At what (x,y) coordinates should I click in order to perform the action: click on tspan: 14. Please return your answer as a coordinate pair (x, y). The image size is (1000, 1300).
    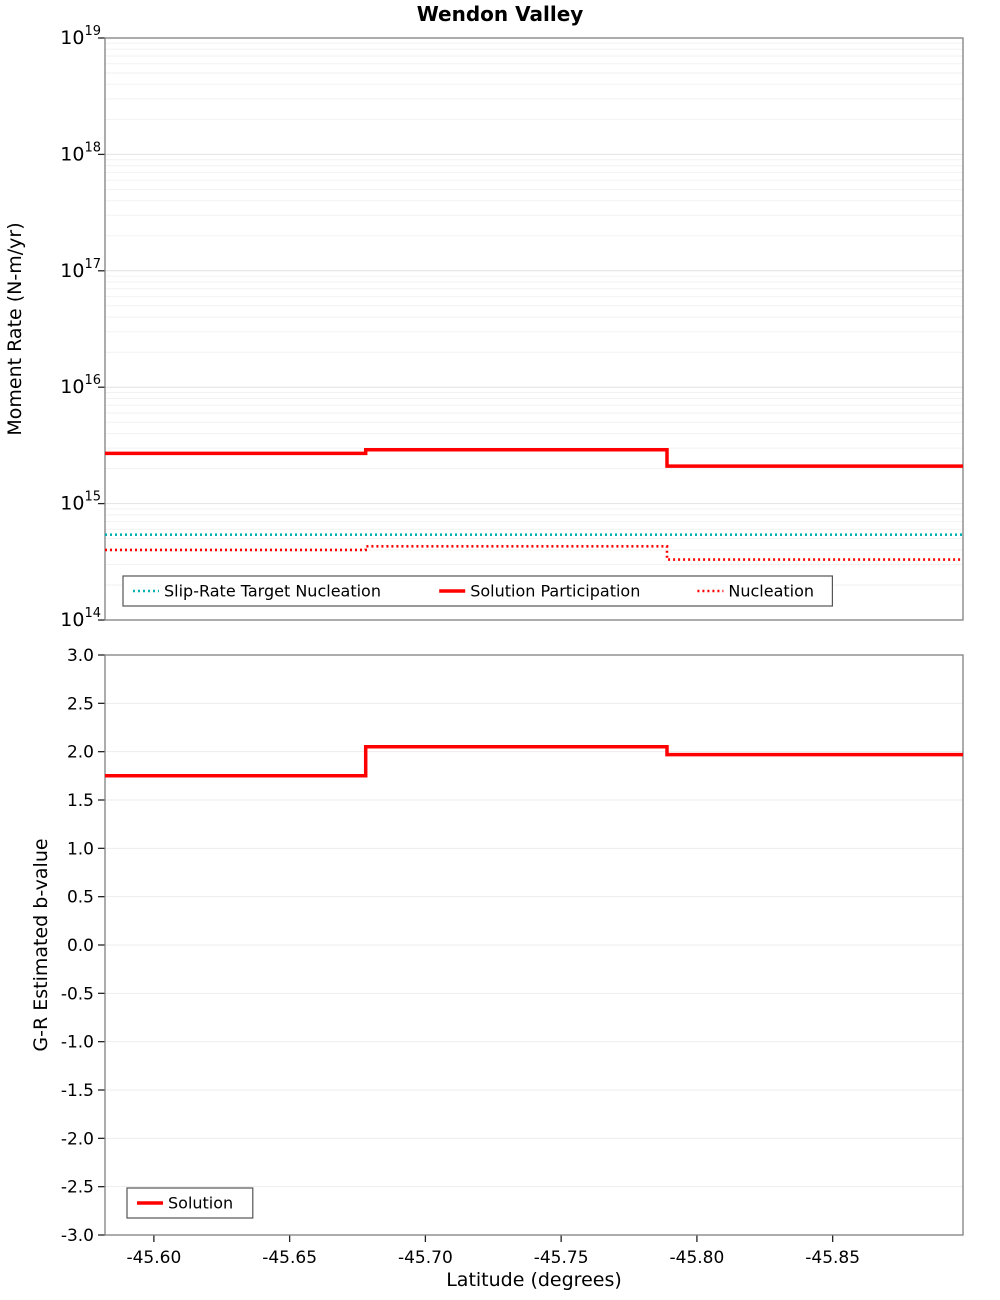
    Looking at the image, I should click on (92, 613).